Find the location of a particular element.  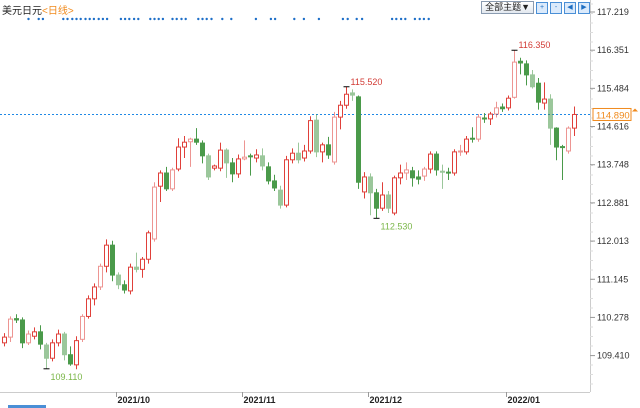

zoom-in-icon: + is located at coordinates (542, 7).